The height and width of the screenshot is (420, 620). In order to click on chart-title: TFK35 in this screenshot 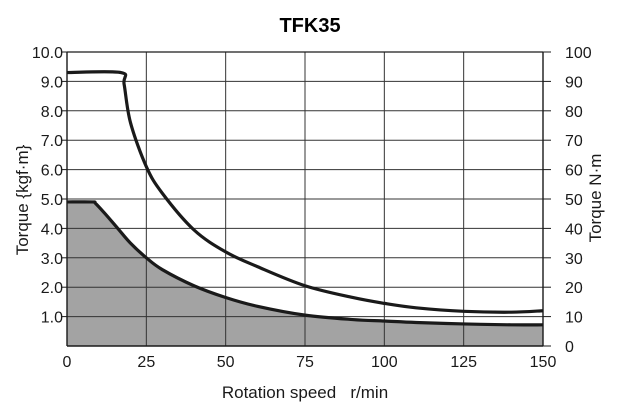, I will do `click(309, 26)`.